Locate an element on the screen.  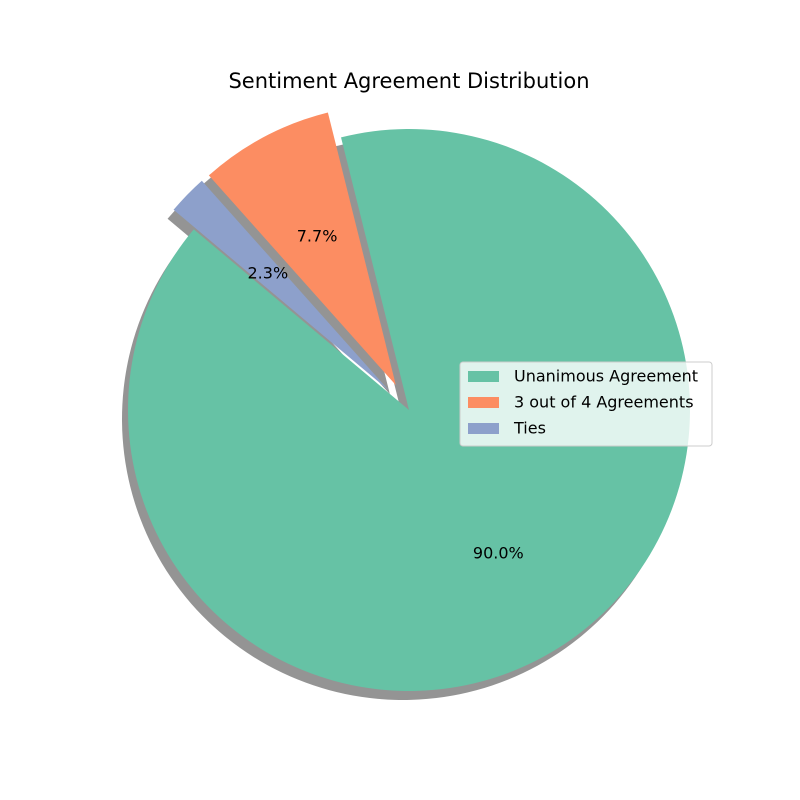
slice-label-3-out-of-4-agreements: 7.7% is located at coordinates (317, 236).